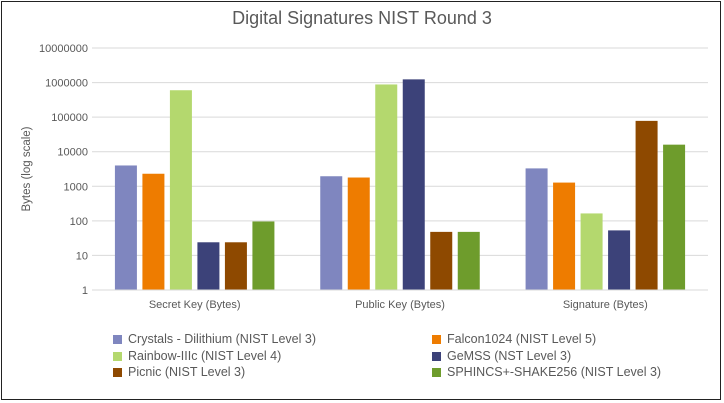 The image size is (724, 403). Describe the element at coordinates (63, 49) in the screenshot. I see `y-tick-label: 10000000` at that location.